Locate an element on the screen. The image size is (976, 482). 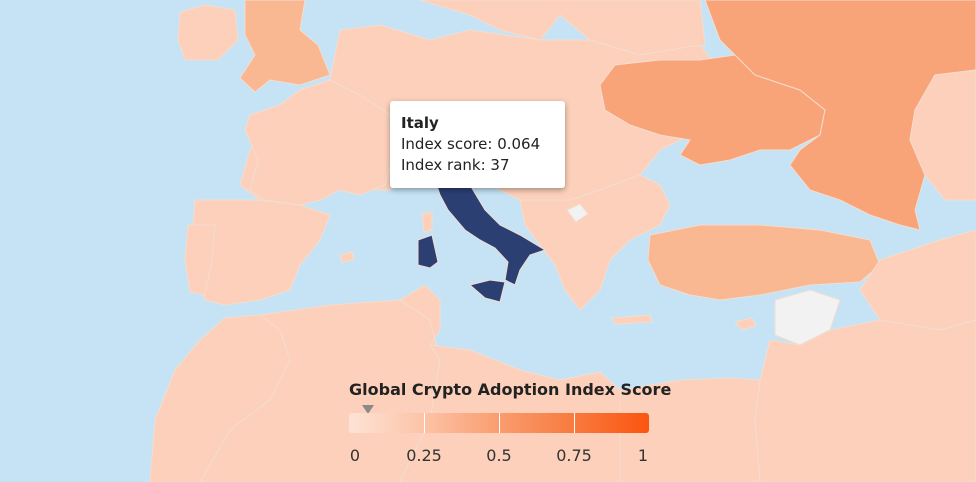
country-scandinavia is located at coordinates (562, 28).